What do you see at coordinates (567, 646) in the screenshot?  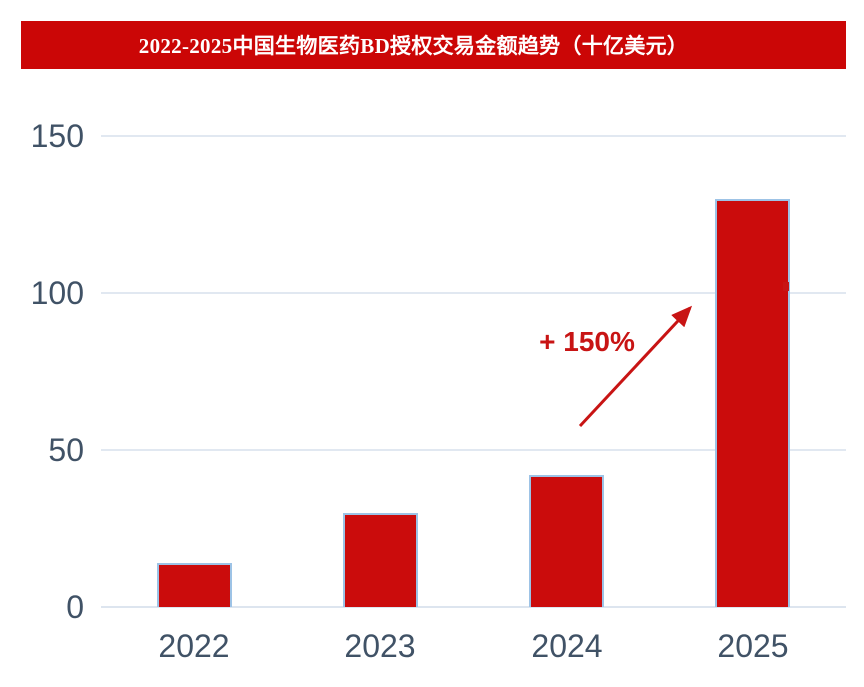 I see `x-axis-label-2024: 2024` at bounding box center [567, 646].